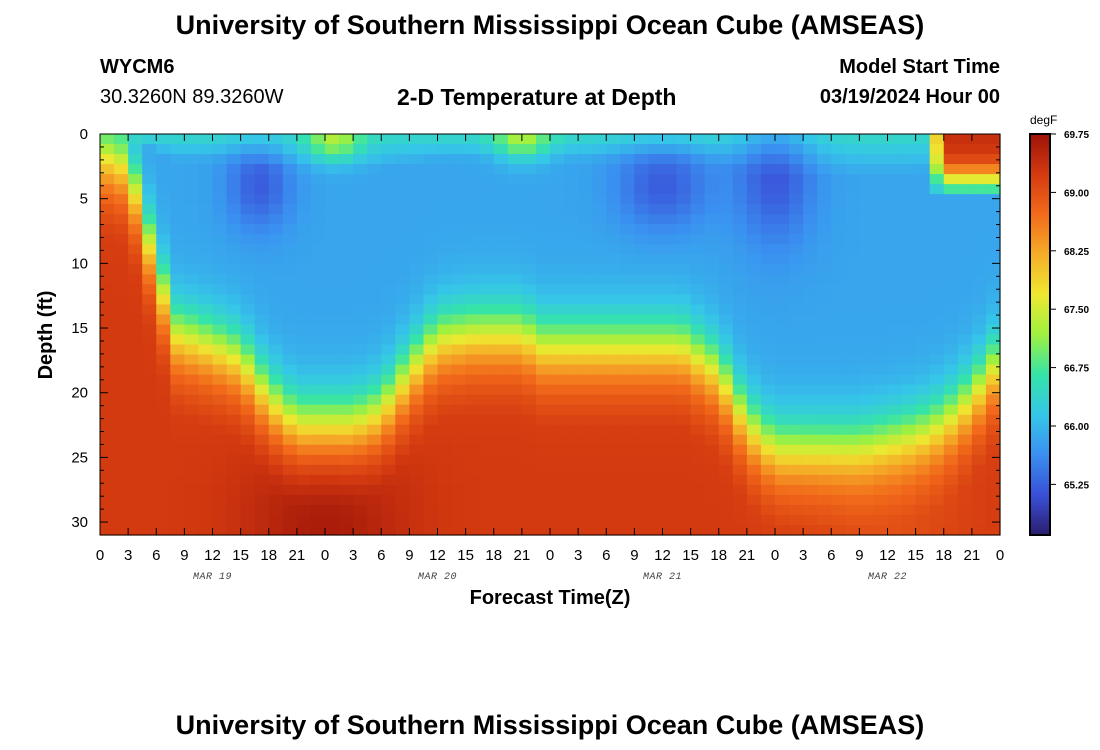 This screenshot has height=750, width=1100. Describe the element at coordinates (297, 555) in the screenshot. I see `x-tick-label: 21` at that location.